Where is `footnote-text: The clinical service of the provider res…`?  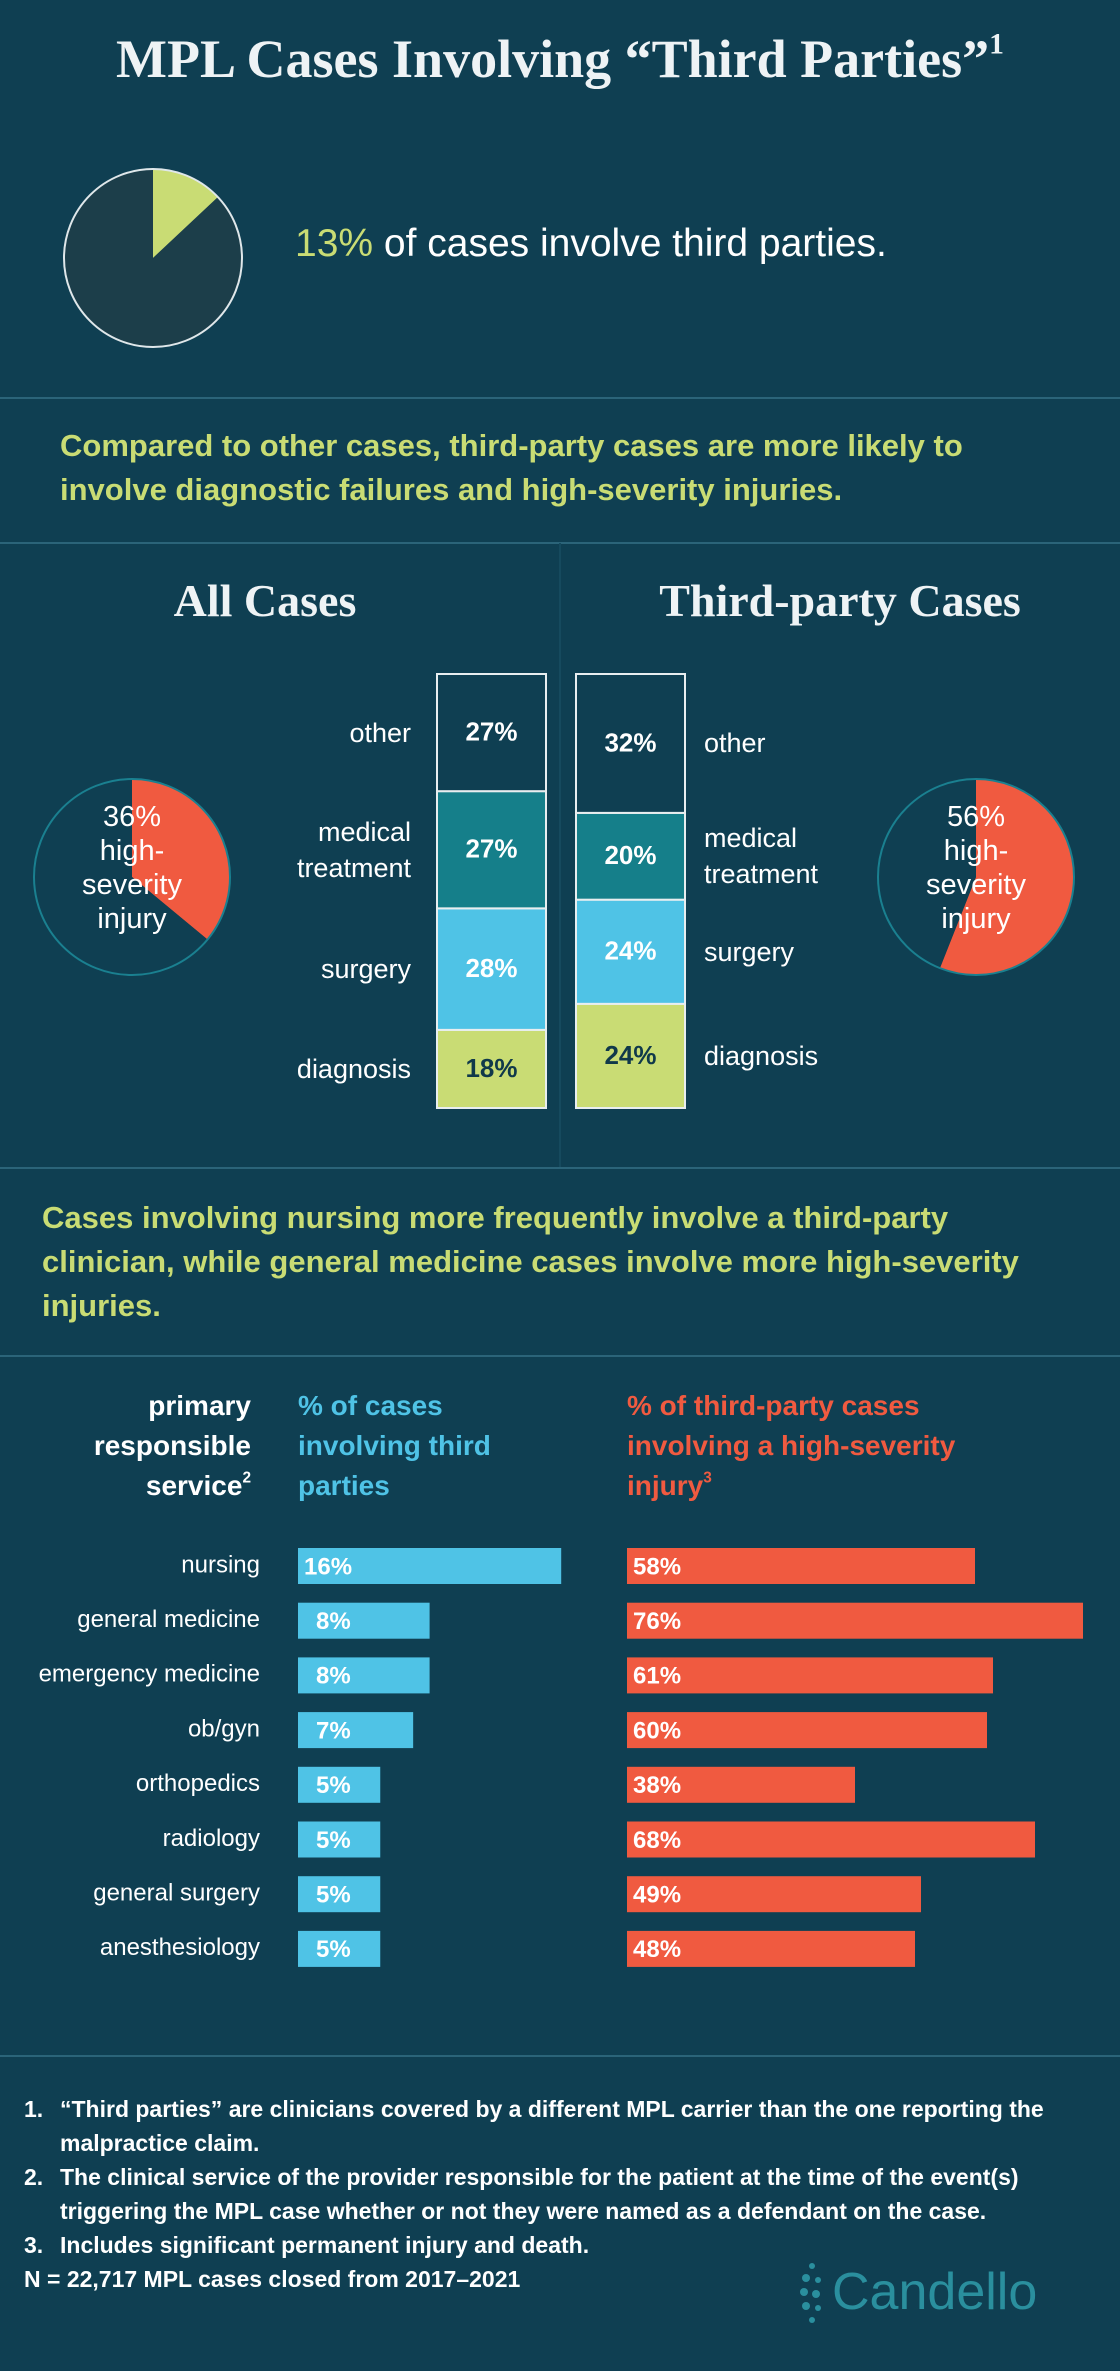
footnote-text: The clinical service of the provider res… is located at coordinates (539, 2194).